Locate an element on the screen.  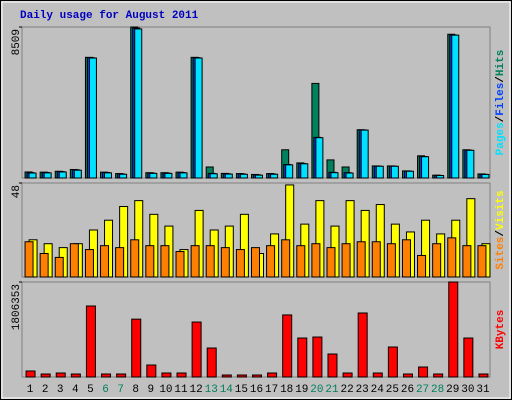
y-tick-label: 8509 is located at coordinates (17, 42).